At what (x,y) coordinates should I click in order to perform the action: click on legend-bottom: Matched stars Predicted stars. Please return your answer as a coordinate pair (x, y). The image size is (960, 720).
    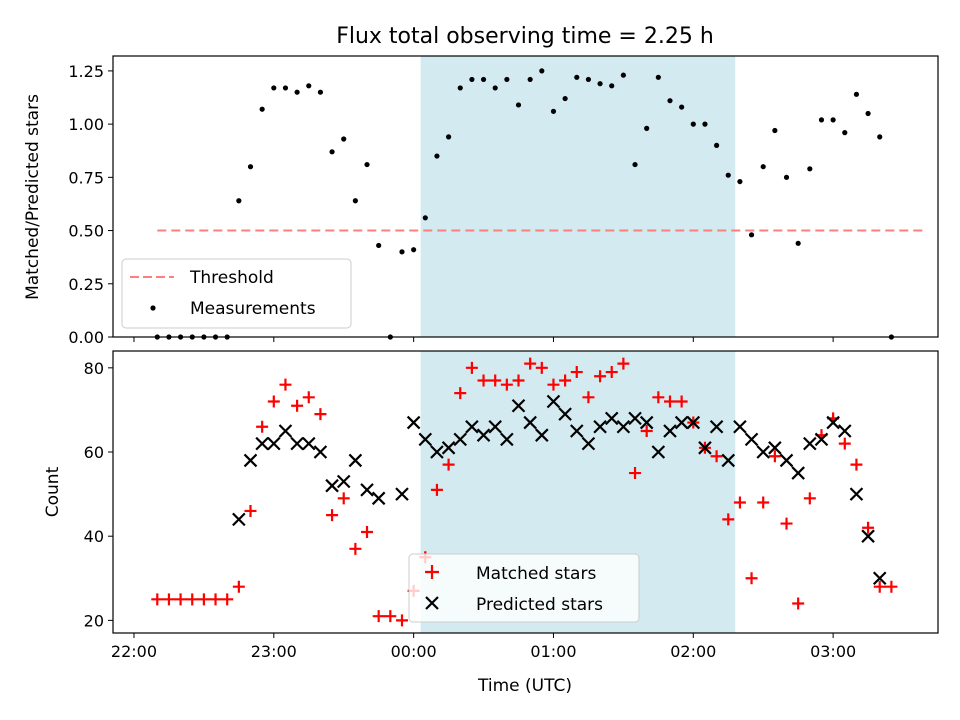
    Looking at the image, I should click on (524, 588).